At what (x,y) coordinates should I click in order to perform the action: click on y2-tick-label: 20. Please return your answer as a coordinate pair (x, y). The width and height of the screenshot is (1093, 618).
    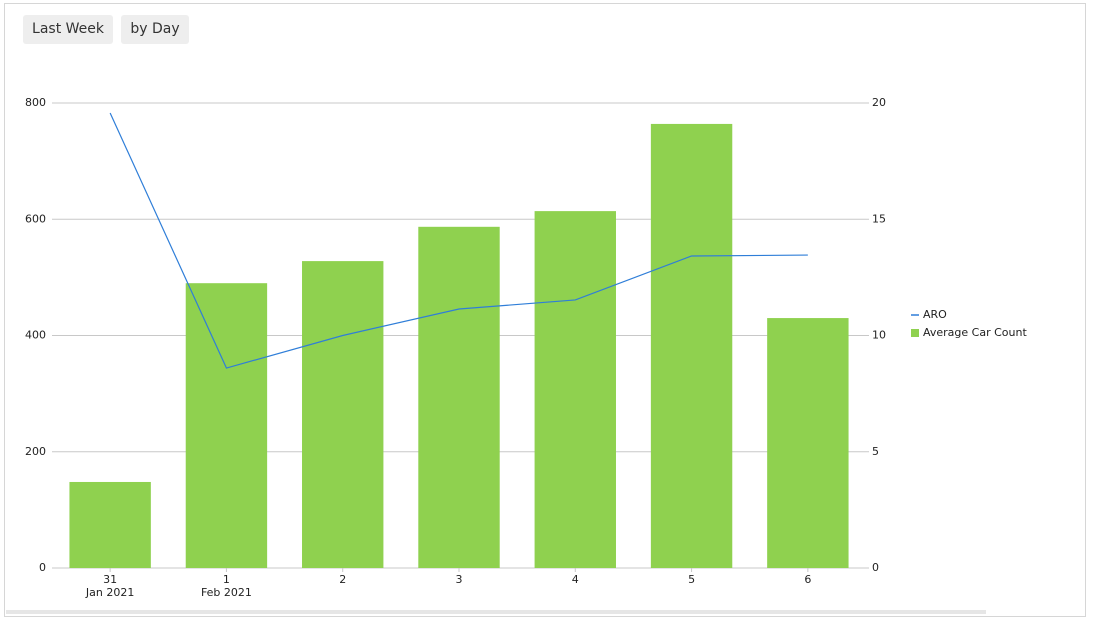
    Looking at the image, I should click on (879, 102).